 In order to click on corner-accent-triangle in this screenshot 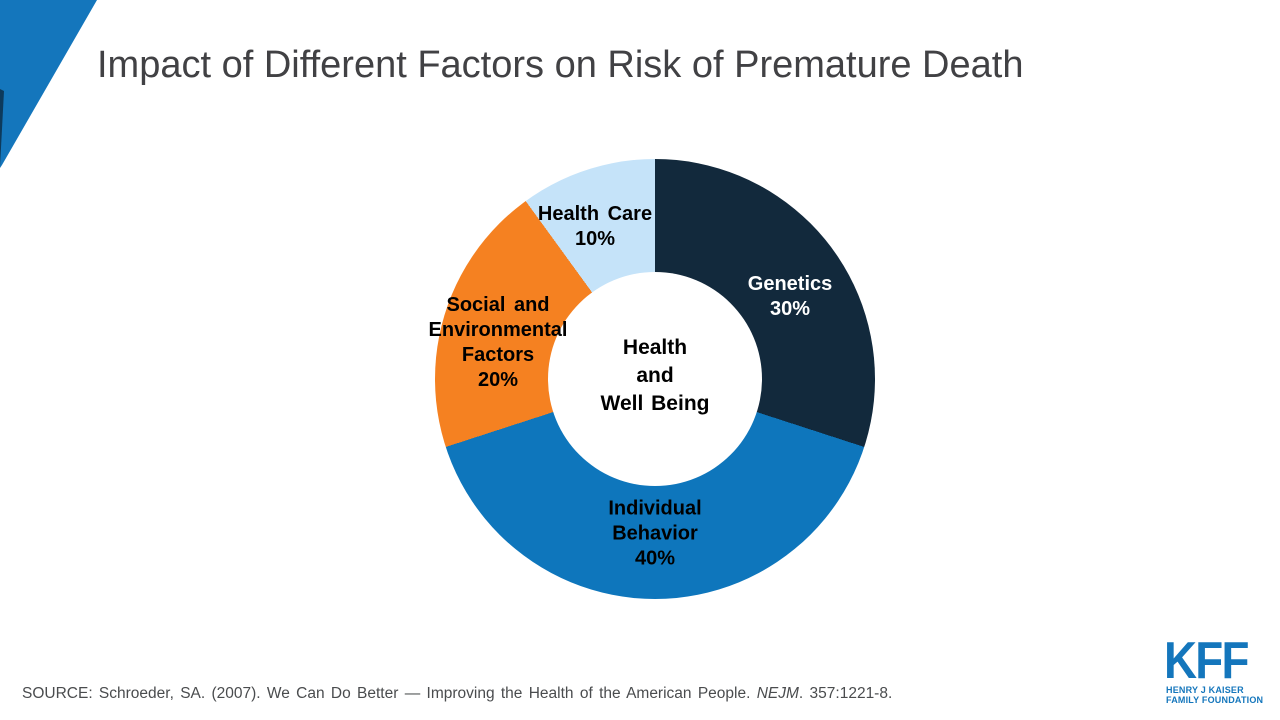, I will do `click(48, 84)`.